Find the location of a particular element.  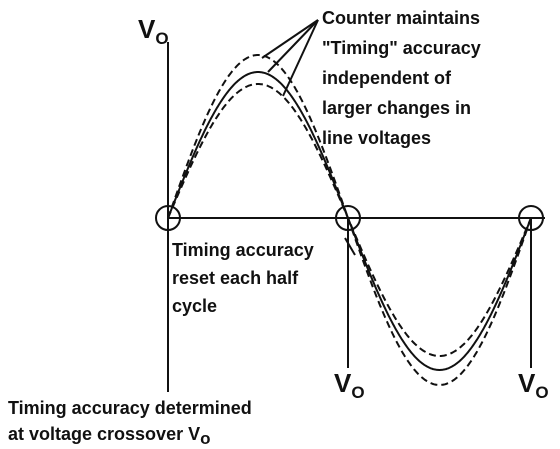

note-line: cycle is located at coordinates (194, 306).